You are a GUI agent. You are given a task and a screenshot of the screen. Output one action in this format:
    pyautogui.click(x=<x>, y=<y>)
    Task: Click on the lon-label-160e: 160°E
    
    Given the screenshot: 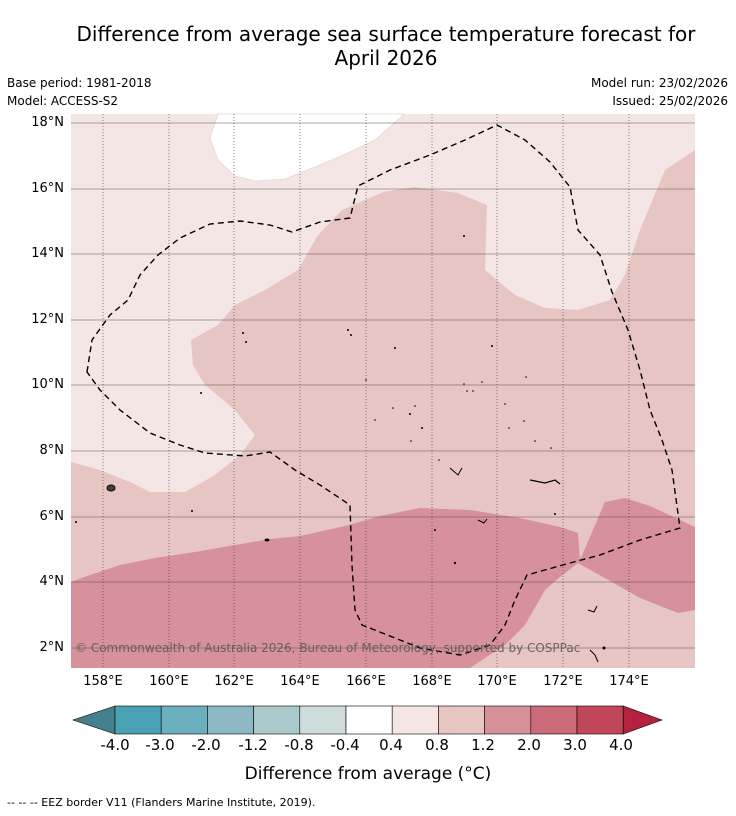 What is the action you would take?
    pyautogui.click(x=169, y=681)
    